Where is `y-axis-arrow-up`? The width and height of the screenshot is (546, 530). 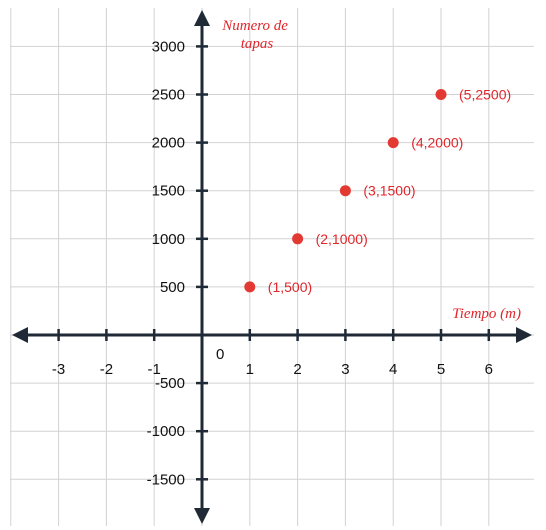 y-axis-arrow-up is located at coordinates (202, 18).